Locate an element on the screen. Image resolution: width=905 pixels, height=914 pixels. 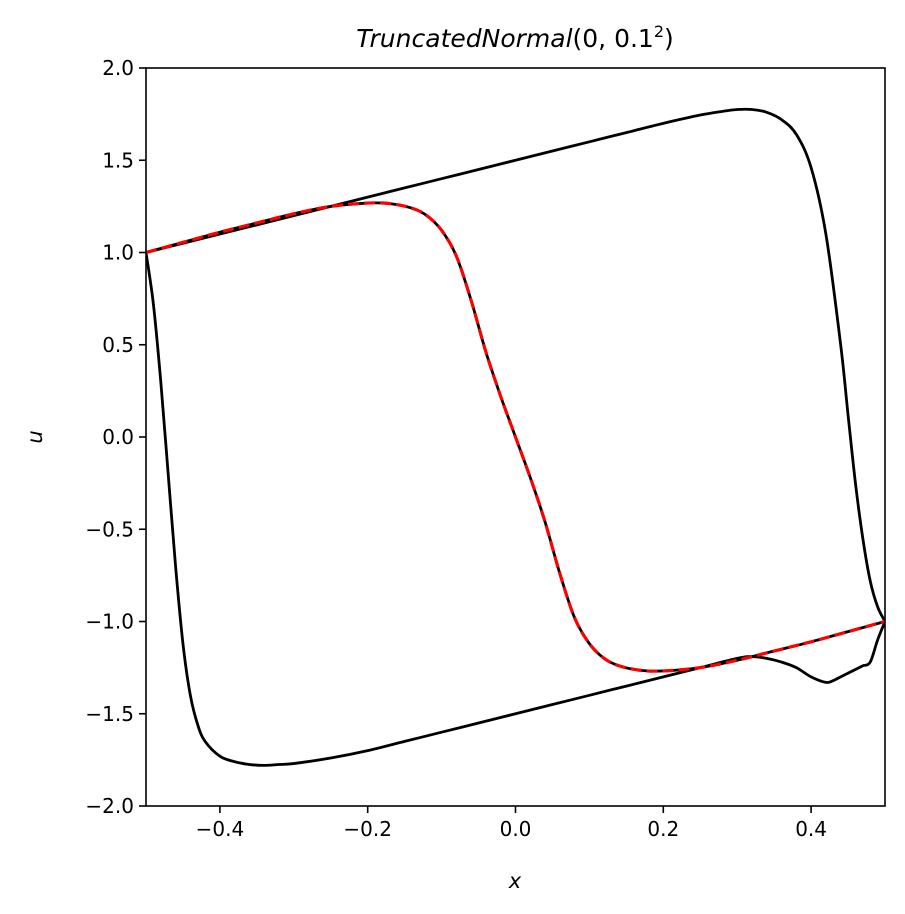
x-axis-ticks: −0.4 −0.2 0.0 0.2 0.4 is located at coordinates (511, 823).